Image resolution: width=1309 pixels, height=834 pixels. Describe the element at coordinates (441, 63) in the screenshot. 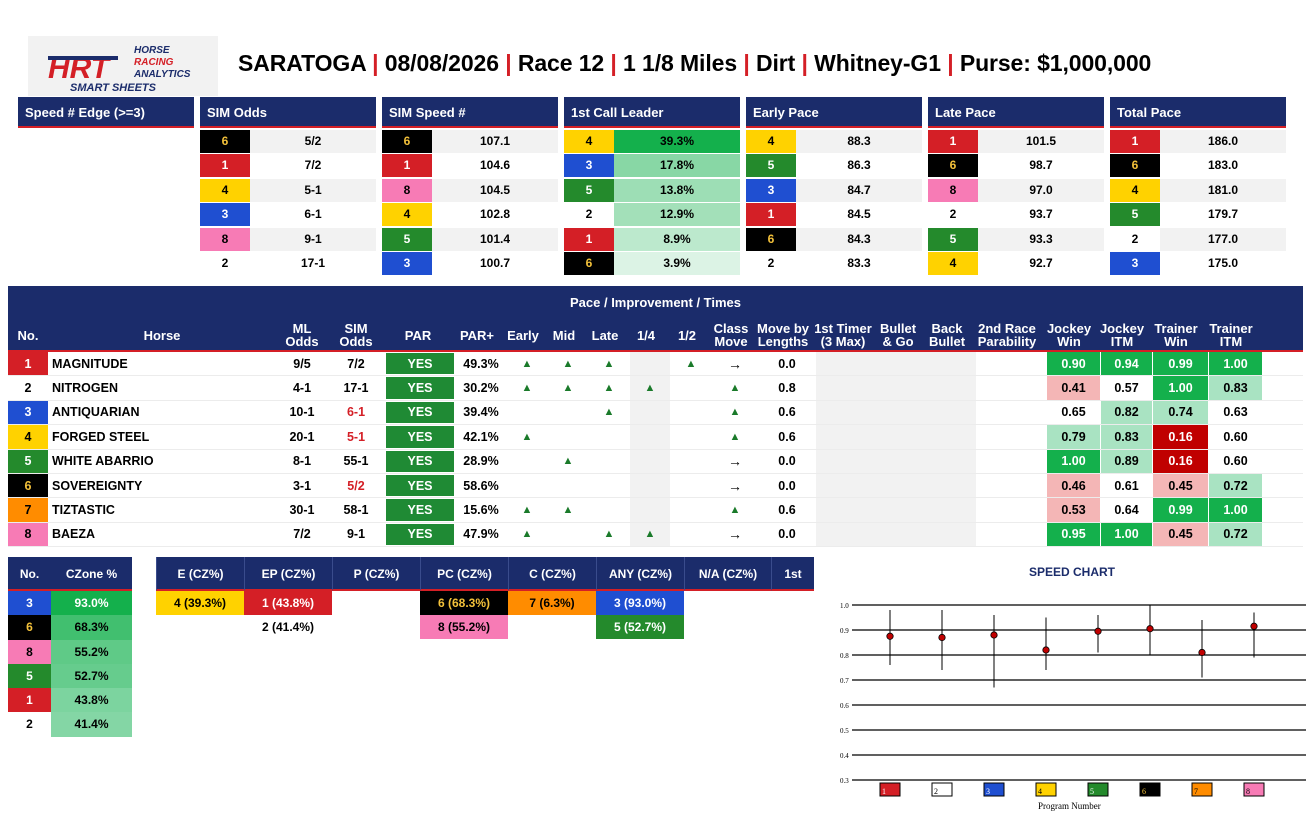

I see `title-date: 08/08/2026` at that location.